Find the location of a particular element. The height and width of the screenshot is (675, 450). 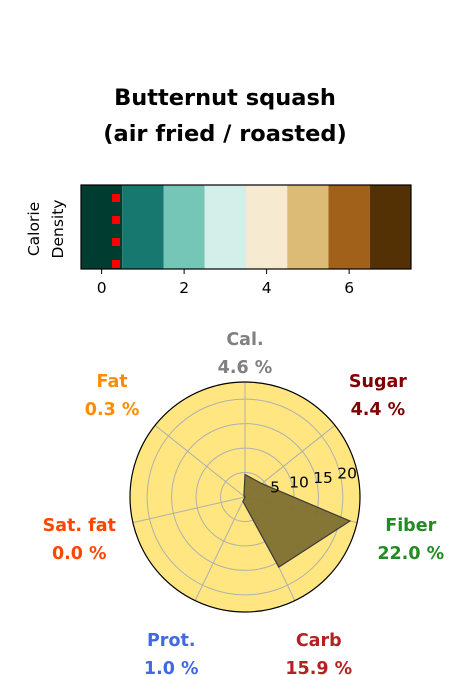

category-value-label: 15.9 % is located at coordinates (318, 667).